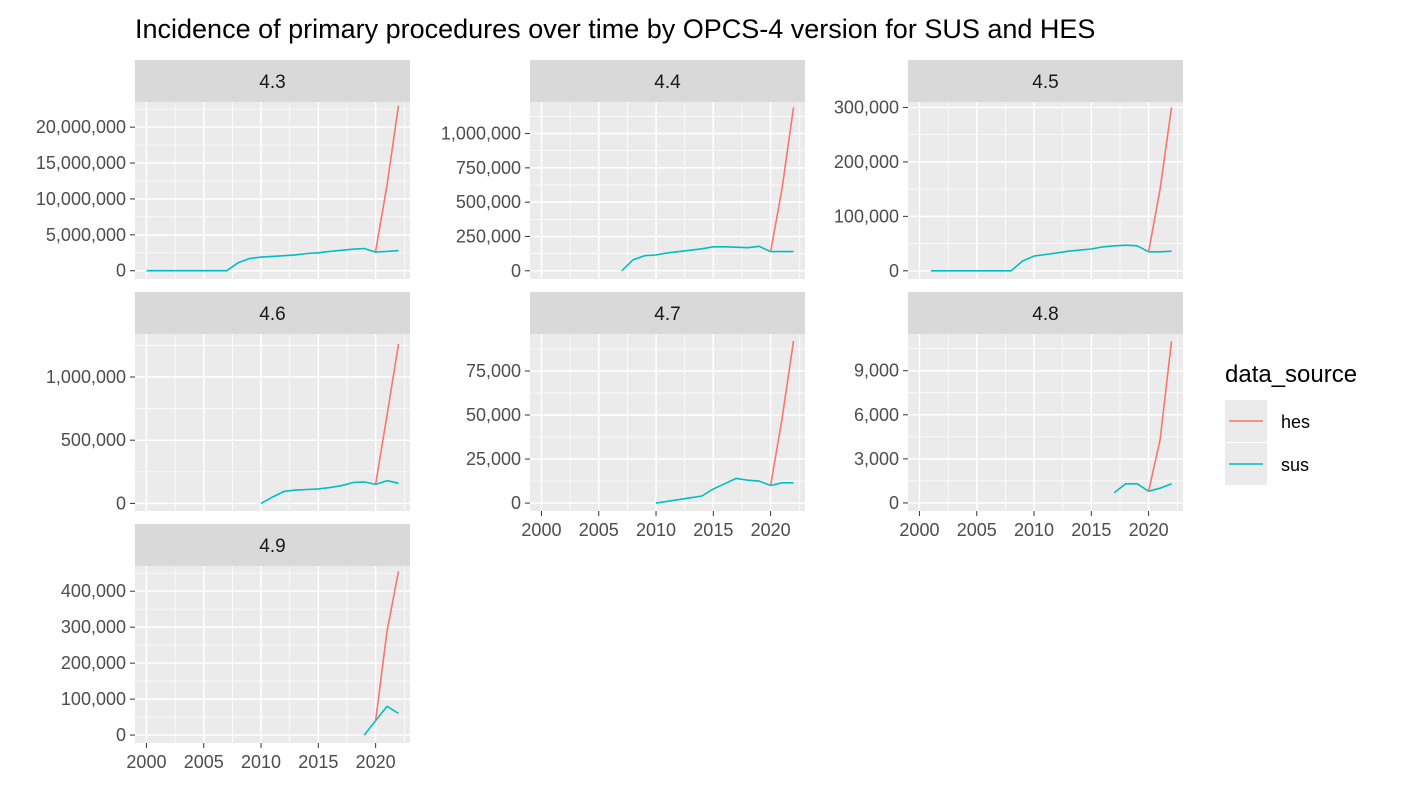 This screenshot has width=1406, height=789. What do you see at coordinates (81, 199) in the screenshot?
I see `y-tick-label: 10,000,000` at bounding box center [81, 199].